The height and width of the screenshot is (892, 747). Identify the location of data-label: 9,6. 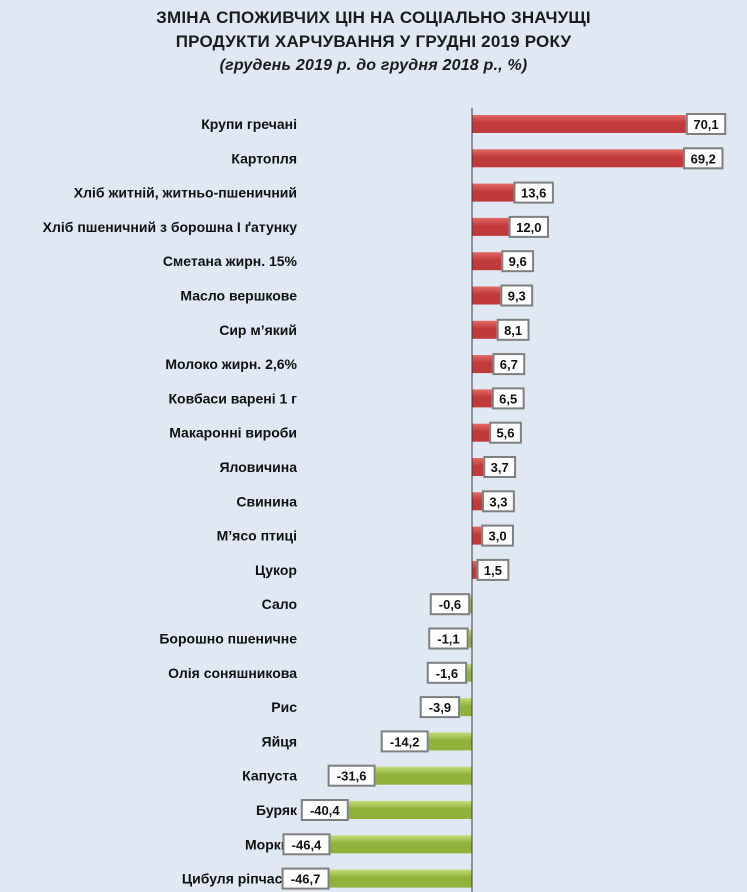
(518, 261).